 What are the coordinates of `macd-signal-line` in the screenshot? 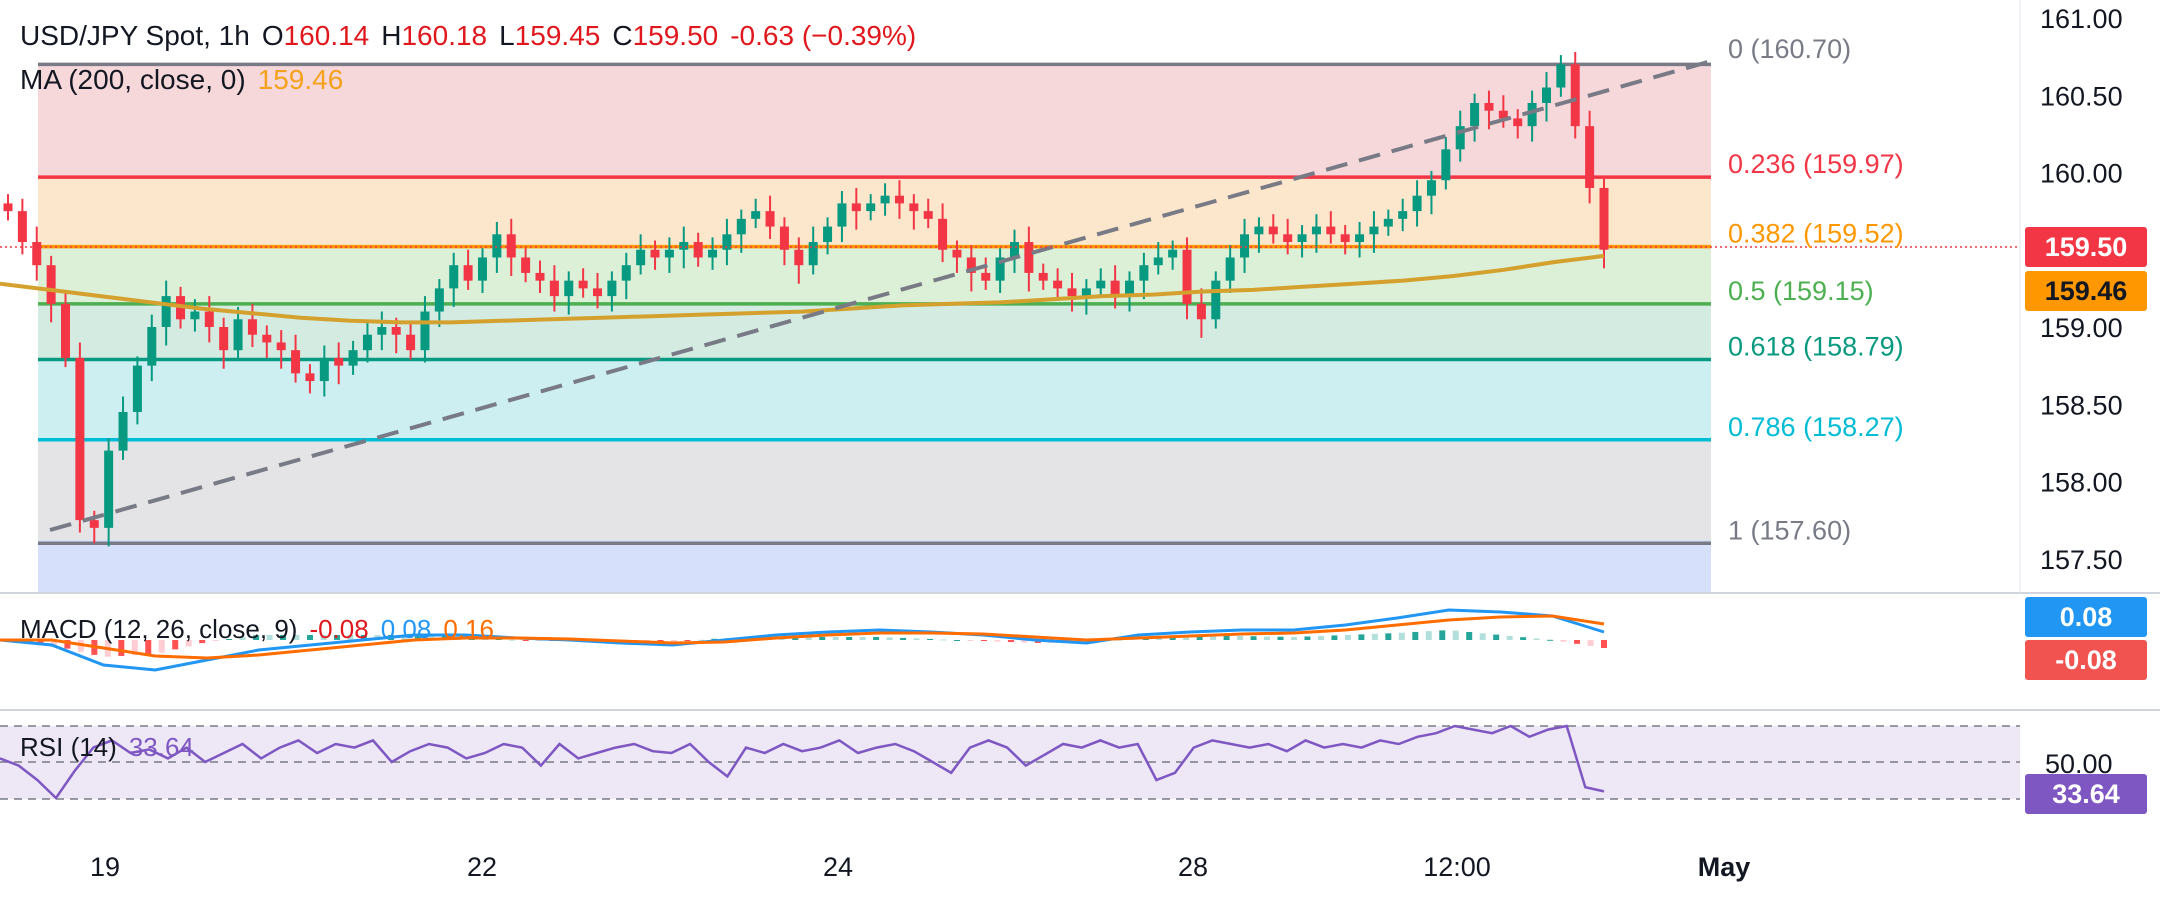 It's located at (802, 637).